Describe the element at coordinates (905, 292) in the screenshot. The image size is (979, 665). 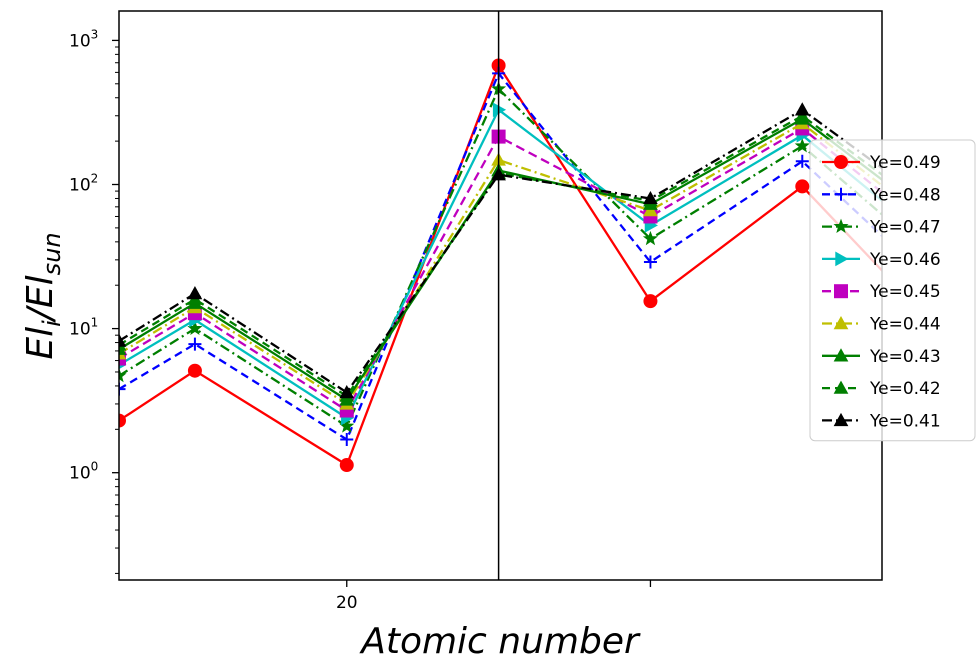
I see `legend-label: Ye=0.45` at that location.